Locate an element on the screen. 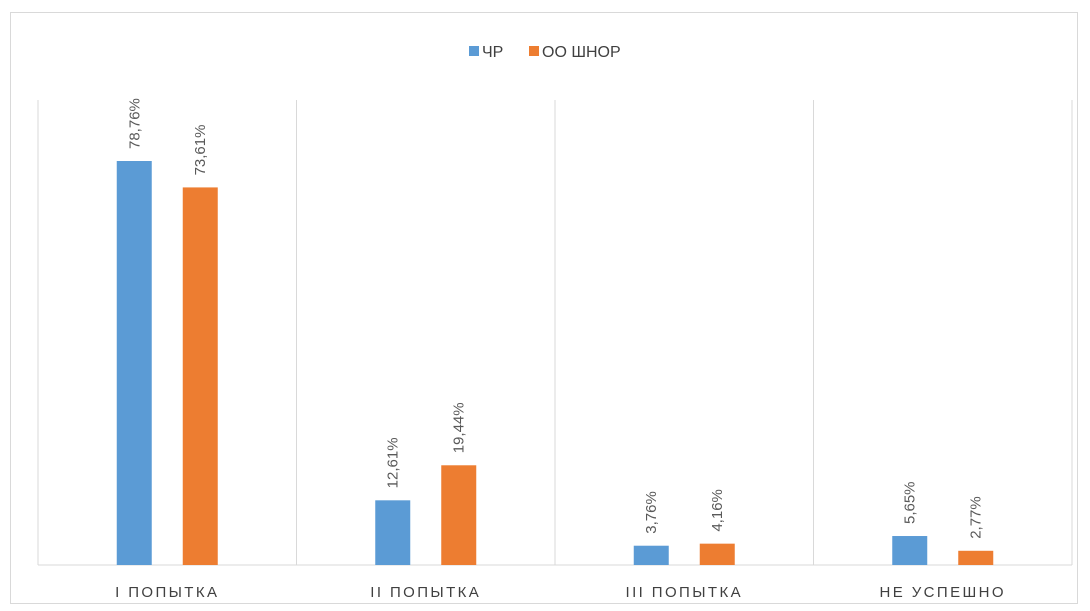 The width and height of the screenshot is (1090, 611). data-label-chr-2: 3,76% is located at coordinates (651, 512).